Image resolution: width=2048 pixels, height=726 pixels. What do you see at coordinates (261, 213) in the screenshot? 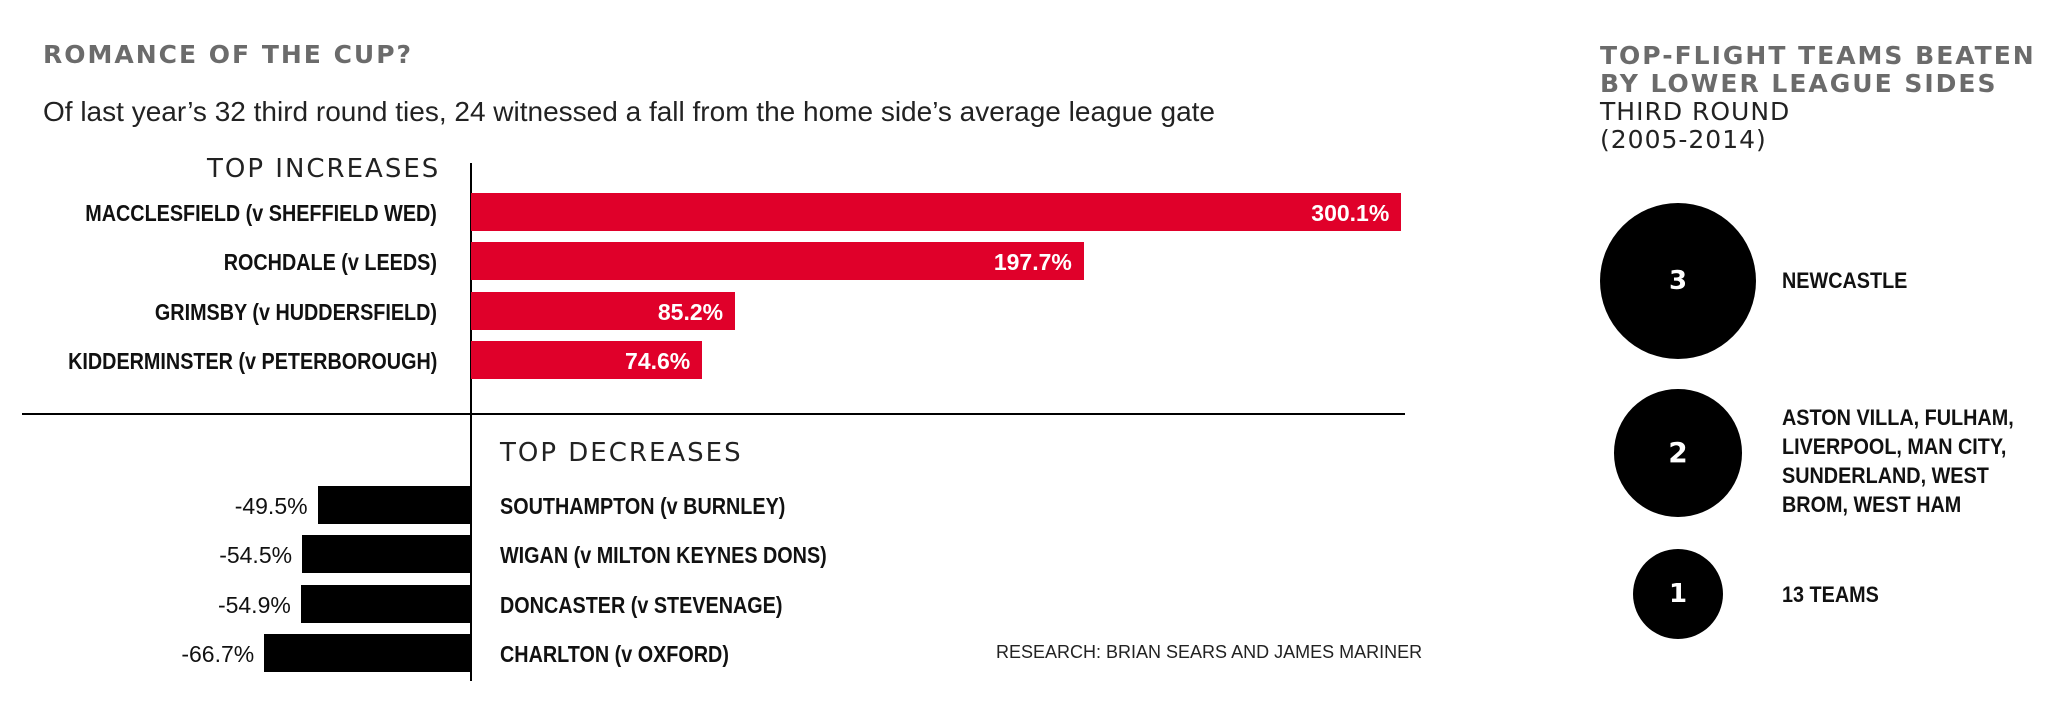
I see `increase-bar-label: MACCLESFIELD (v SHEFFIELD WED)` at bounding box center [261, 213].